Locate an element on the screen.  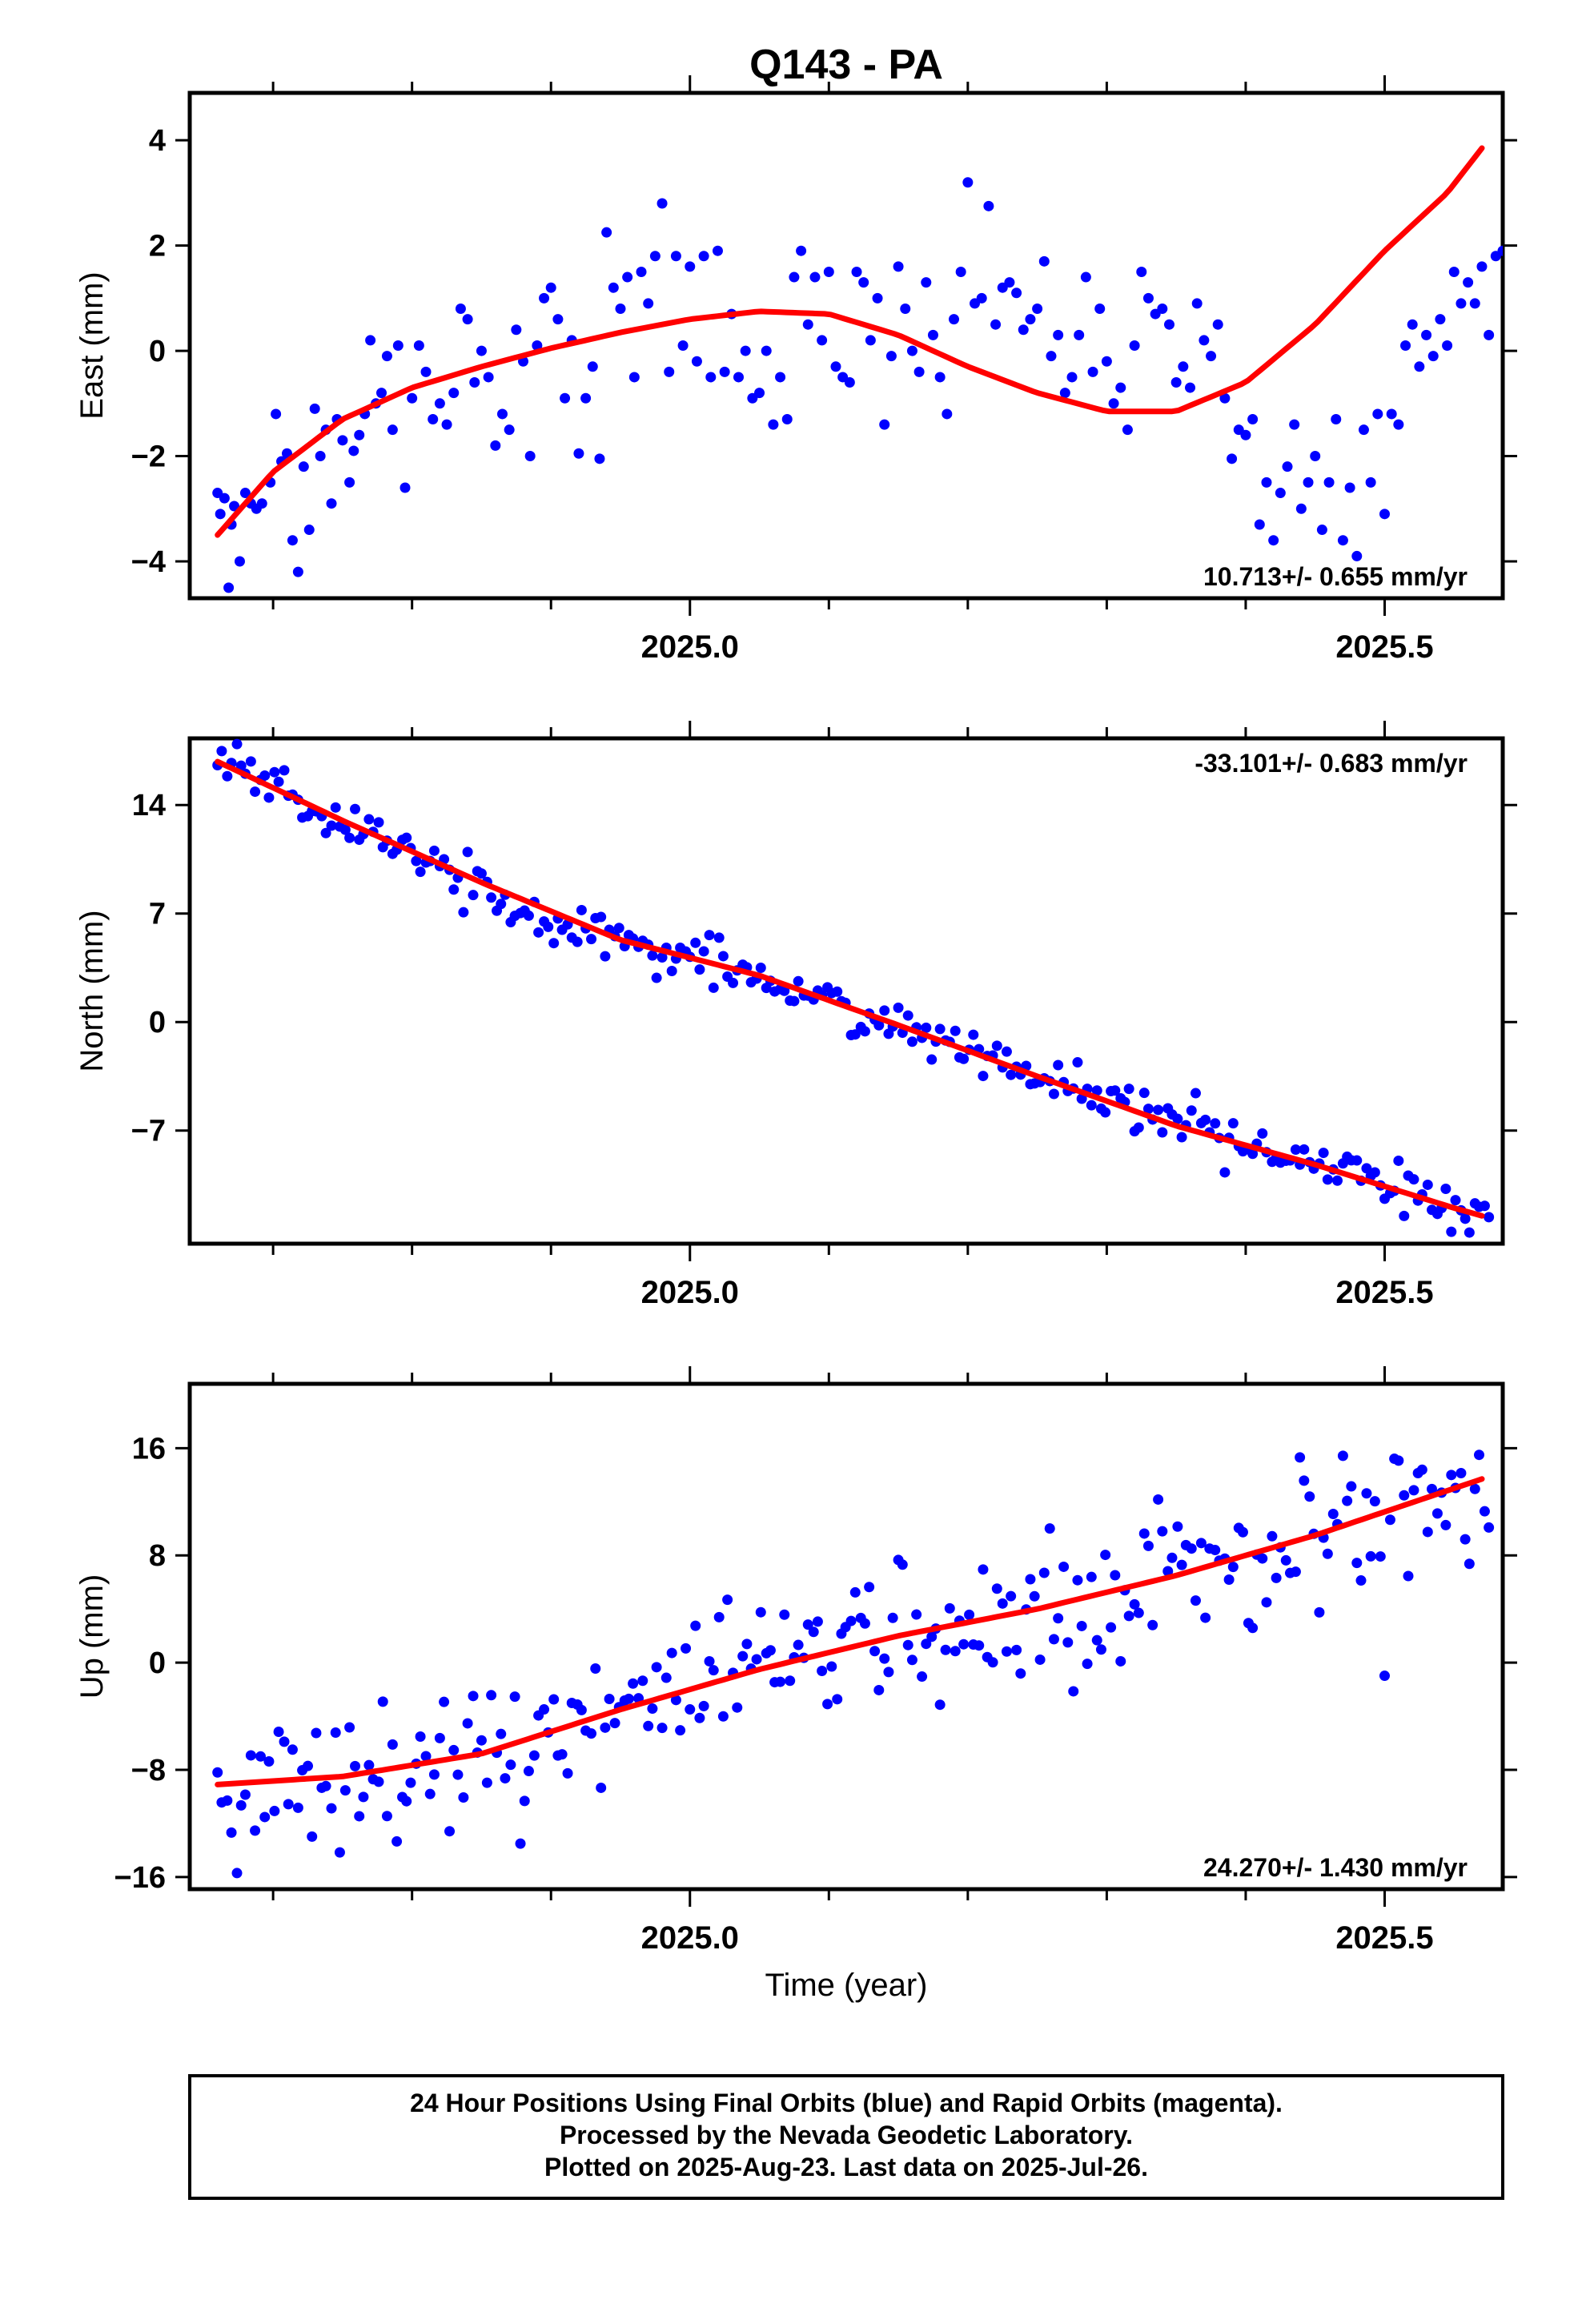
chart-title: Q143 - PA is located at coordinates (846, 65).